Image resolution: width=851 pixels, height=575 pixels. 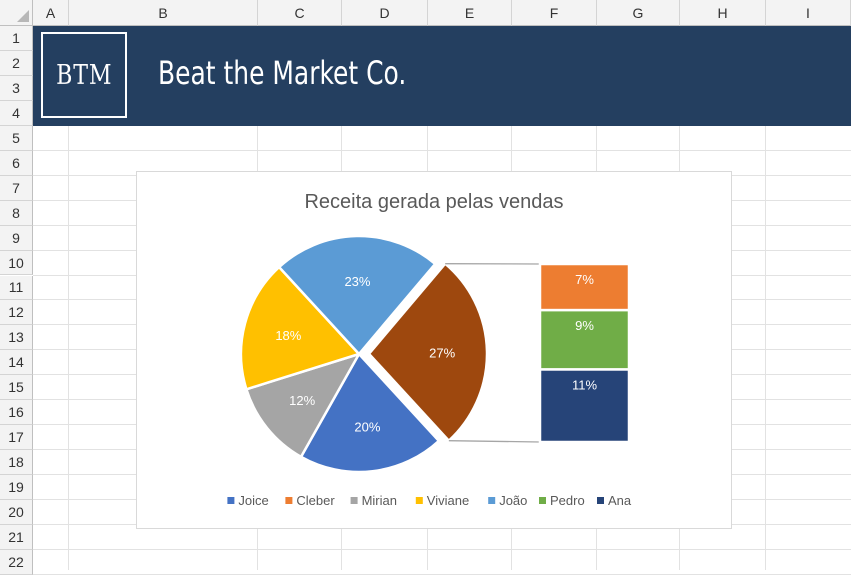 What do you see at coordinates (542, 500) in the screenshot?
I see `legend-swatch-pedro` at bounding box center [542, 500].